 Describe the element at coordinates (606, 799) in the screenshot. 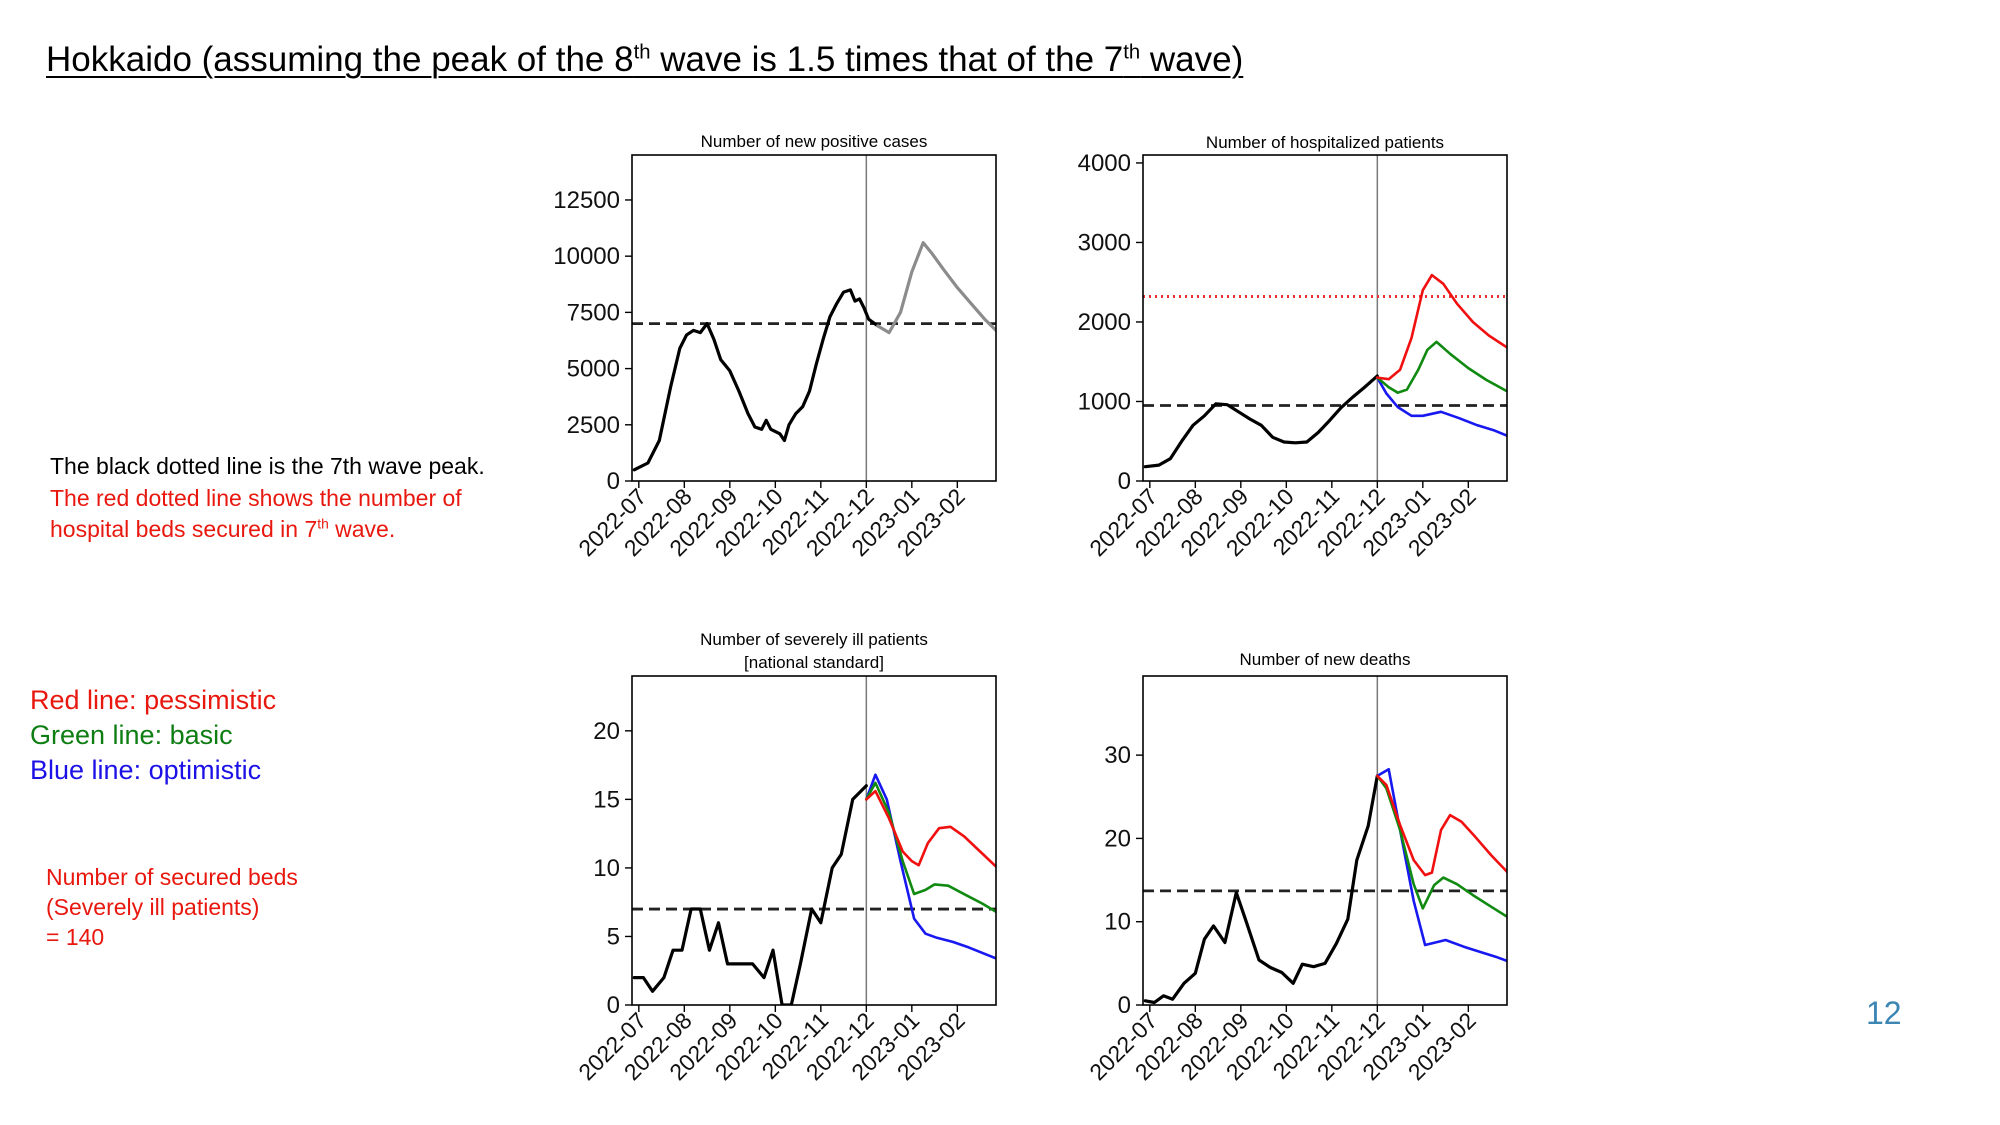

I see `y-tick-label: 15` at that location.